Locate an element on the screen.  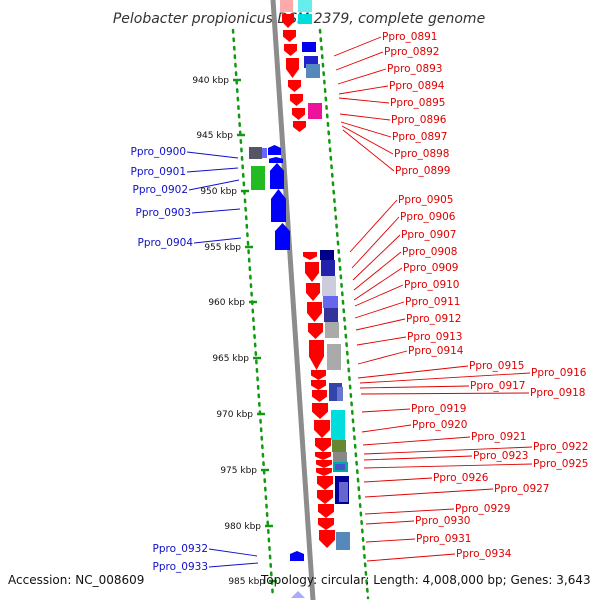
gene-label: Ppro_0906 is located at coordinates (428, 217).